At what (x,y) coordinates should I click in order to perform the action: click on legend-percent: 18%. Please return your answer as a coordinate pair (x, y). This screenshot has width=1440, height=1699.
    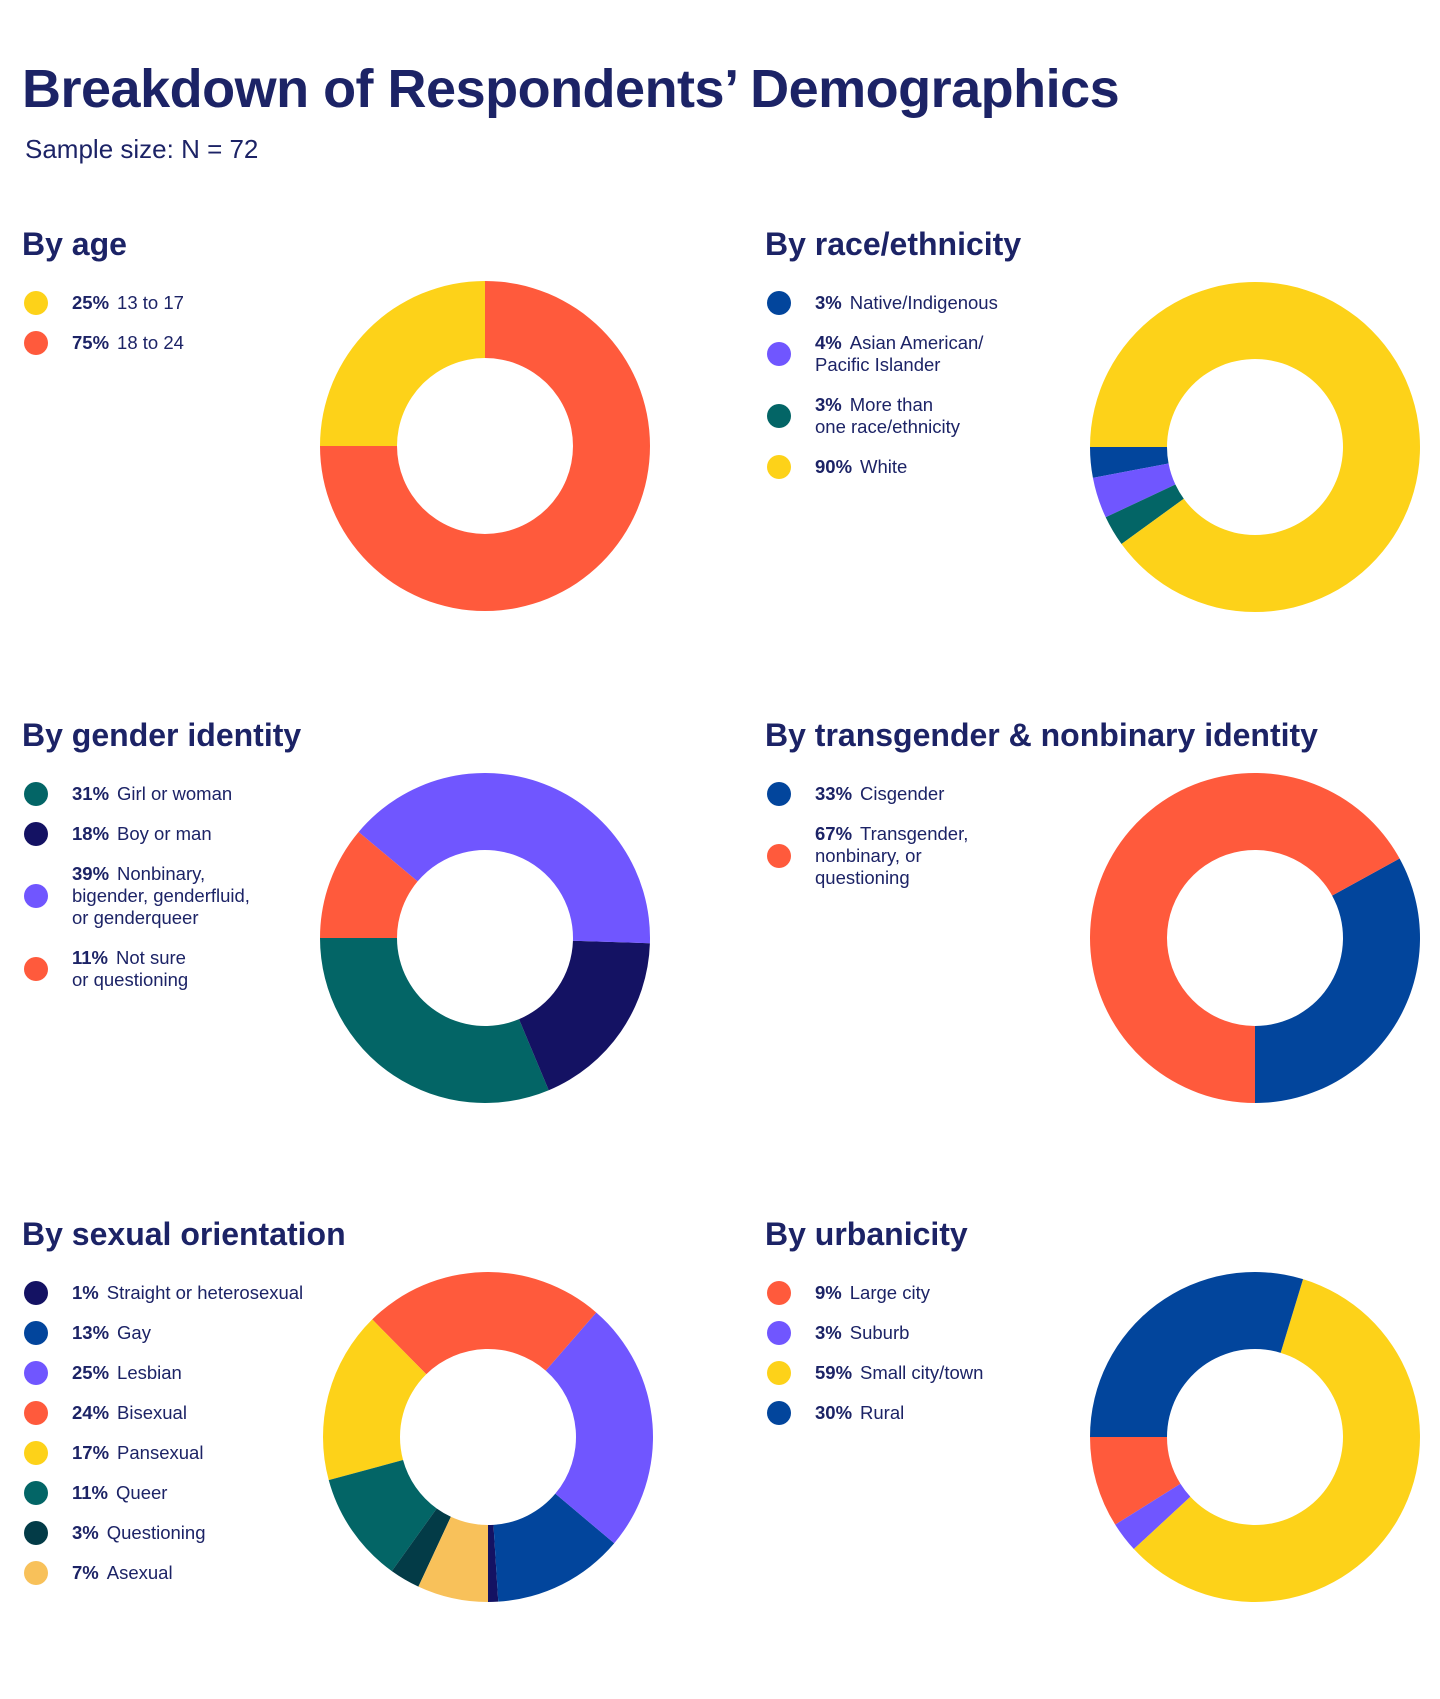
    Looking at the image, I should click on (91, 833).